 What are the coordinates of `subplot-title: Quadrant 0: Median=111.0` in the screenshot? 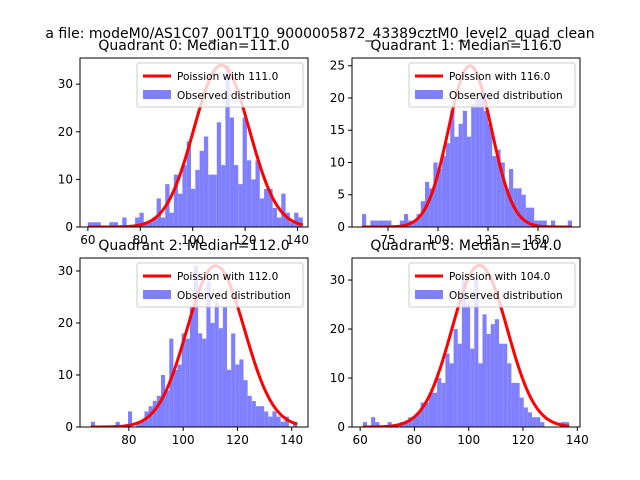 It's located at (193, 46).